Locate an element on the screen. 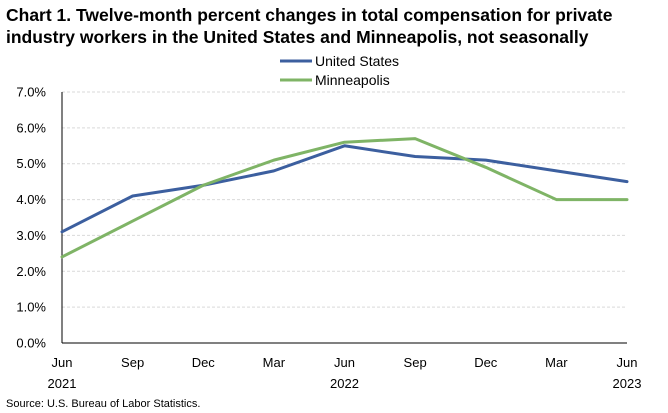 The width and height of the screenshot is (668, 413). y-tick-label: 2.0% is located at coordinates (31, 271).